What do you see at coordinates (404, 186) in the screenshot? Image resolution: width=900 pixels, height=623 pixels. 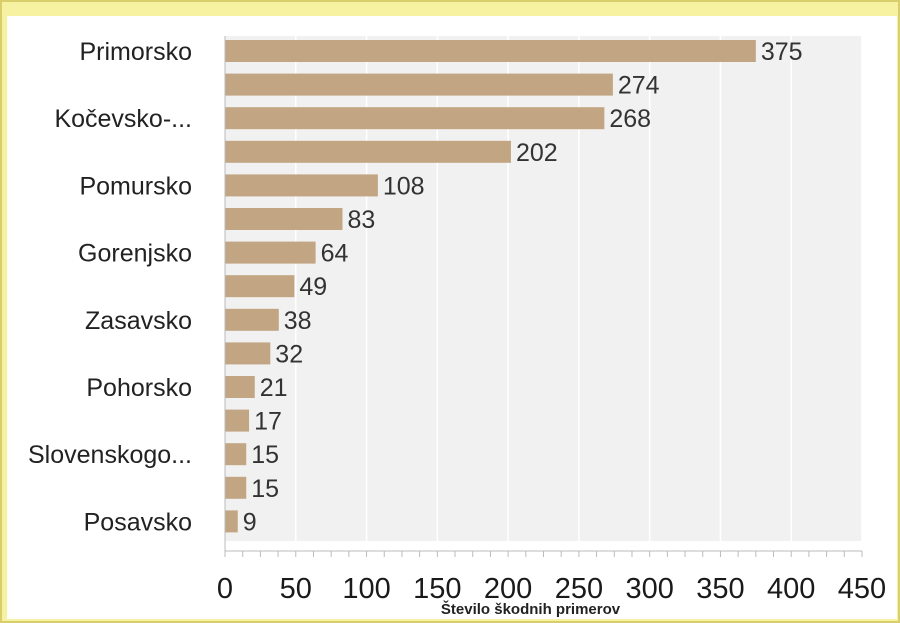 I see `value-label: 108` at bounding box center [404, 186].